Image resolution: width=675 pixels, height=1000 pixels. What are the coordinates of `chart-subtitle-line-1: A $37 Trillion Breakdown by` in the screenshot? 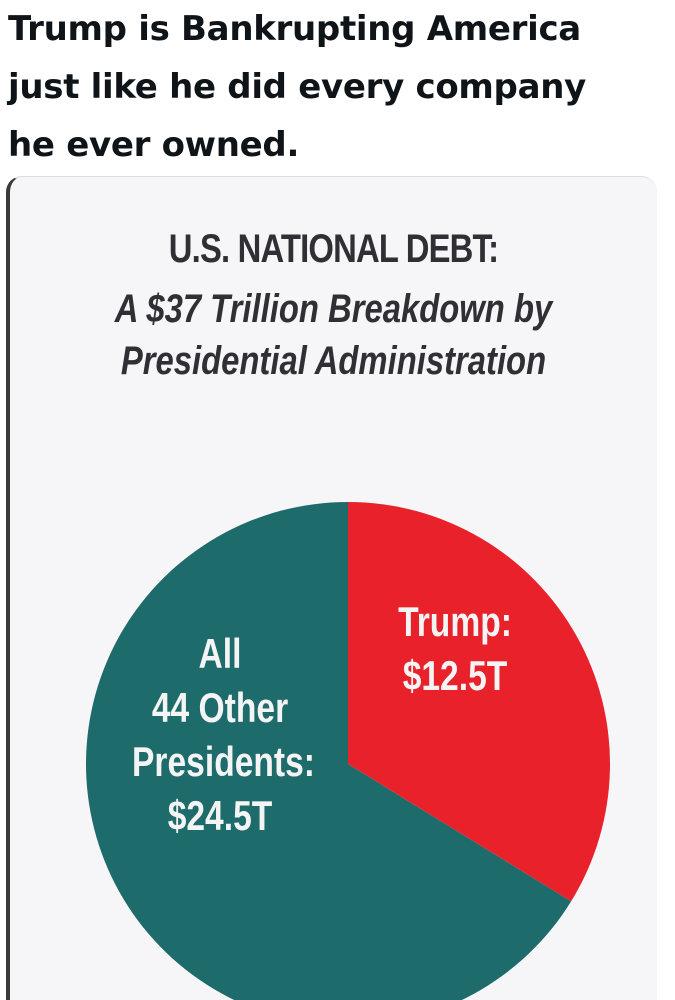 It's located at (333, 309).